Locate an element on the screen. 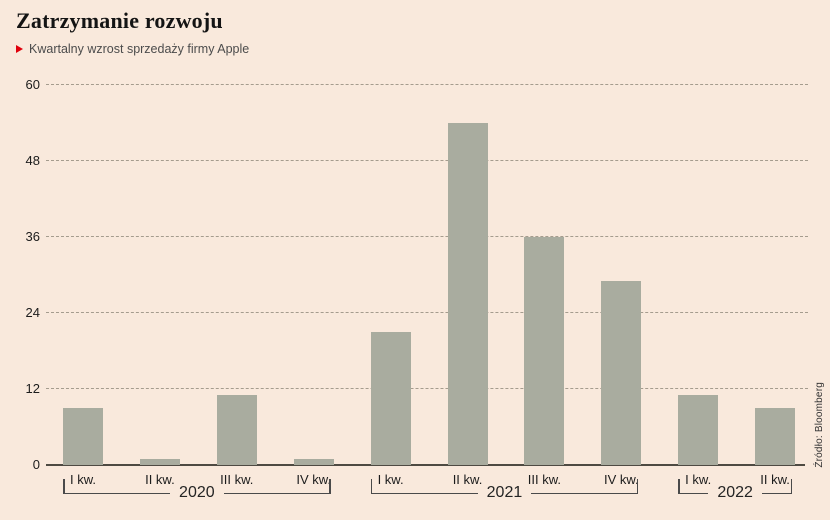  x-label-2020-q1: I kw. is located at coordinates (82, 479).